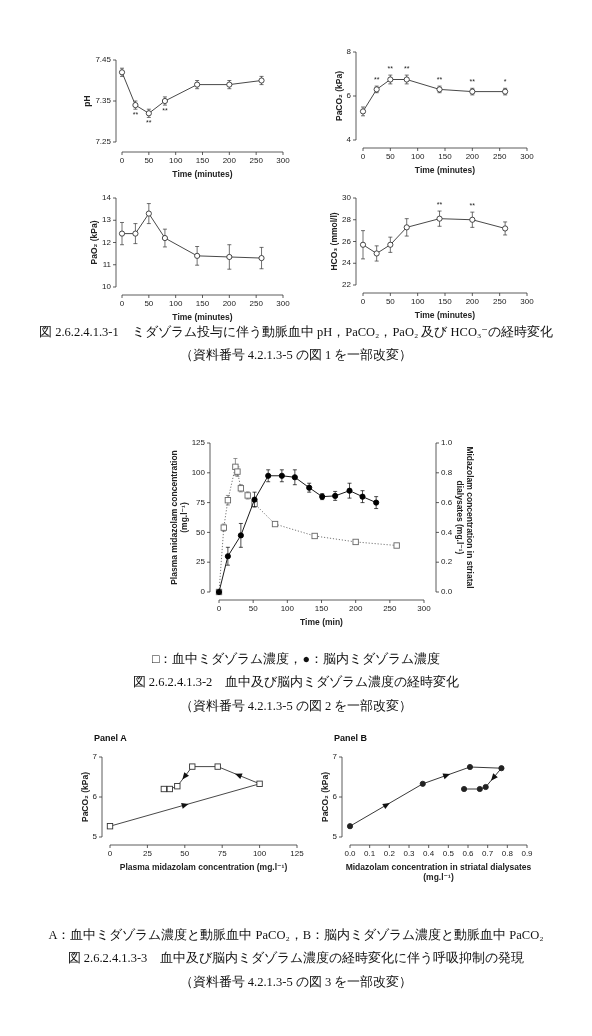  Describe the element at coordinates (447, 502) in the screenshot. I see `y2-tick-label: 0.6` at that location.